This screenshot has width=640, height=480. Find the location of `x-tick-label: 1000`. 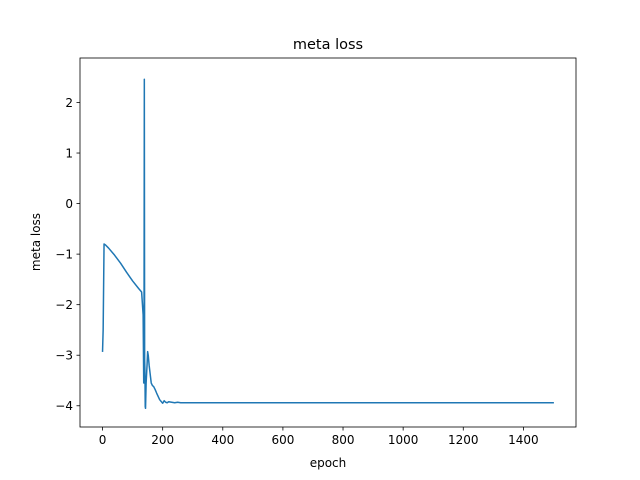

x-tick-label: 1000 is located at coordinates (403, 440).